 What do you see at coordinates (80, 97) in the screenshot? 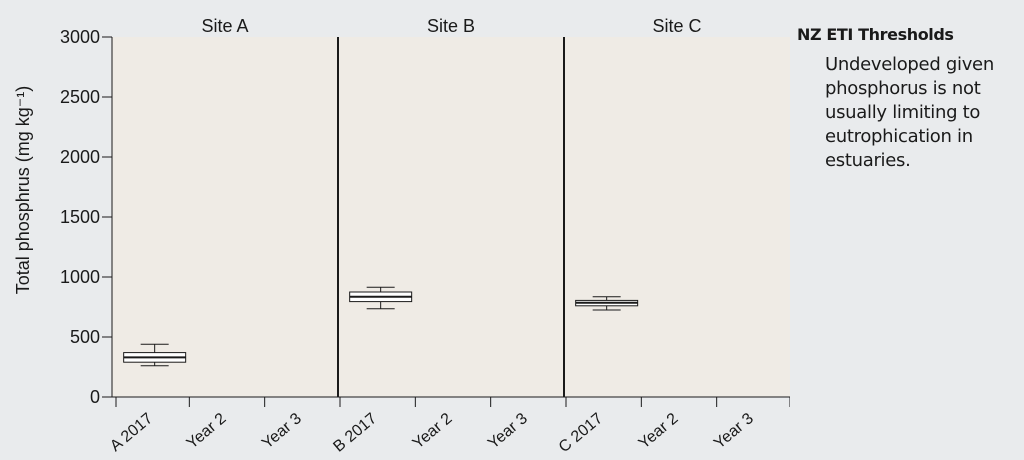
I see `y-tick-label: 2500` at bounding box center [80, 97].